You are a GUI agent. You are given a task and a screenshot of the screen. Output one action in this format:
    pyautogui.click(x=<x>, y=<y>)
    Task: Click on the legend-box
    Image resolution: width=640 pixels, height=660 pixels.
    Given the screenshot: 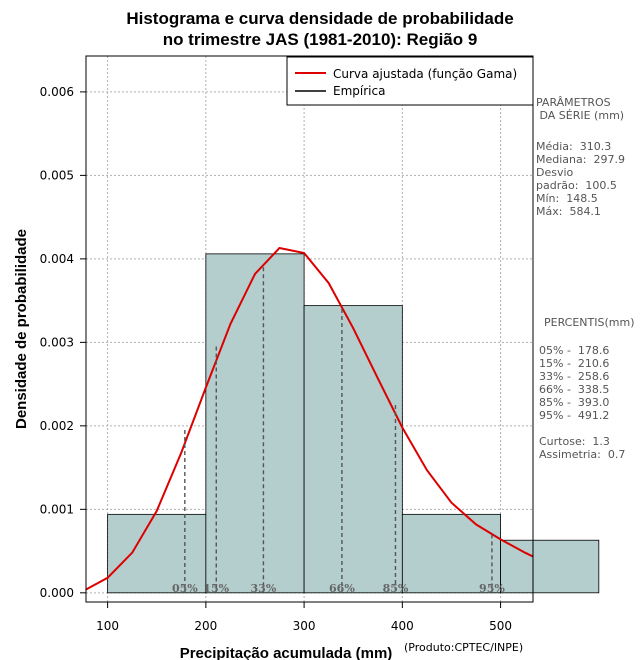 What is the action you would take?
    pyautogui.click(x=410, y=81)
    